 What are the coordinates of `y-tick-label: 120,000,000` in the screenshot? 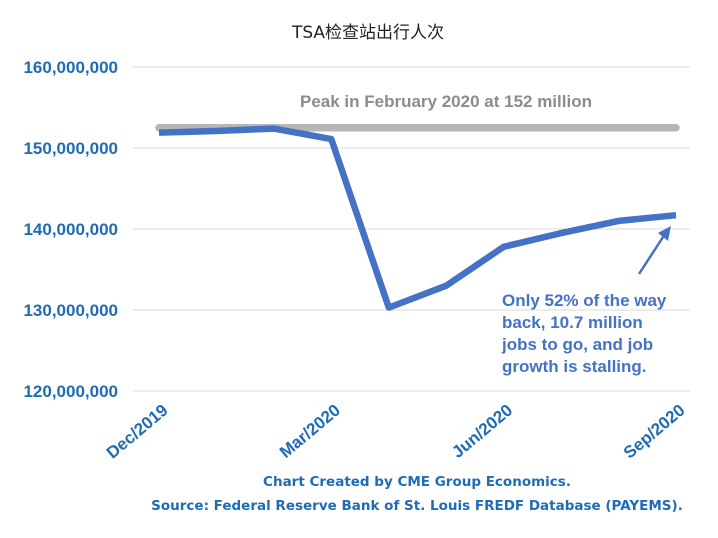 It's located at (70, 391).